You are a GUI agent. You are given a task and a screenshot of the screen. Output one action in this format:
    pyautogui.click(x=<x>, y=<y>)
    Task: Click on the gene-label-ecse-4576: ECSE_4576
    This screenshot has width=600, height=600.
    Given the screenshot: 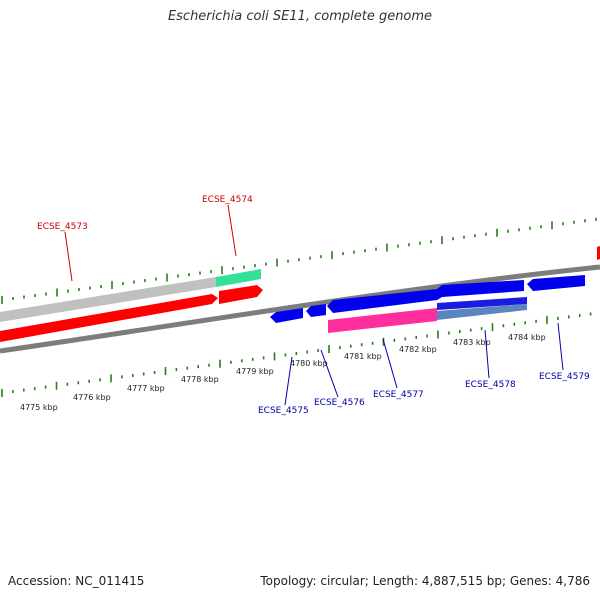 What is the action you would take?
    pyautogui.click(x=339, y=403)
    